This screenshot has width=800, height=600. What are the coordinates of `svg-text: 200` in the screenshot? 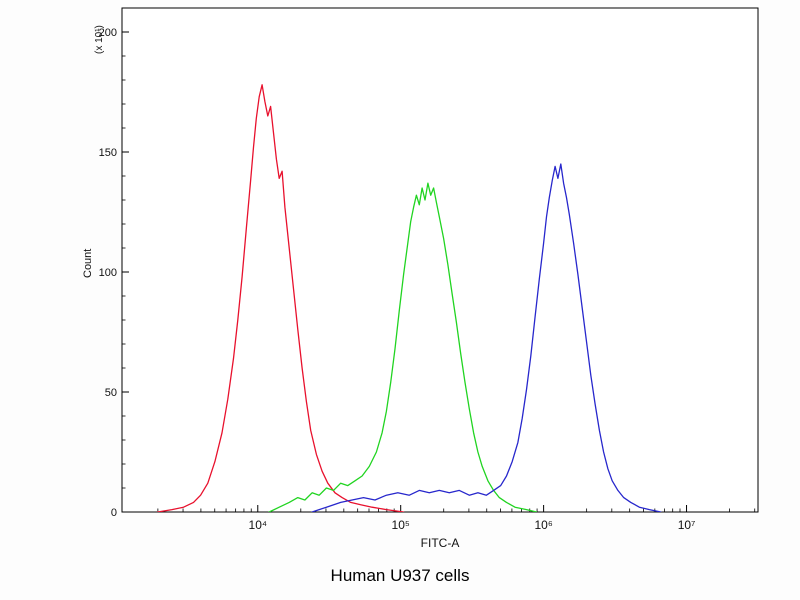 It's located at (108, 33).